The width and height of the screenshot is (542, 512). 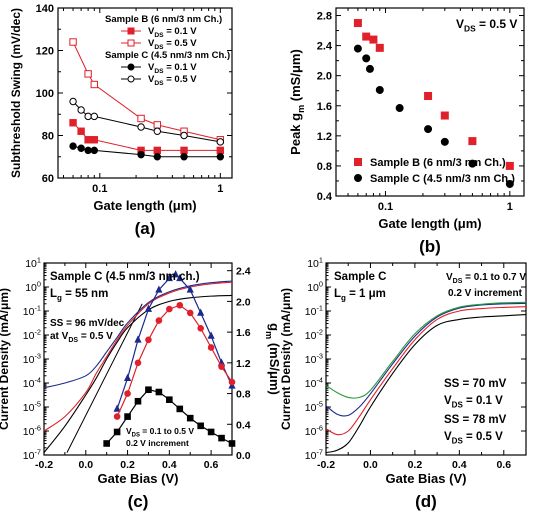 What do you see at coordinates (85, 465) in the screenshot?
I see `x-tick-label: 0.0` at bounding box center [85, 465].